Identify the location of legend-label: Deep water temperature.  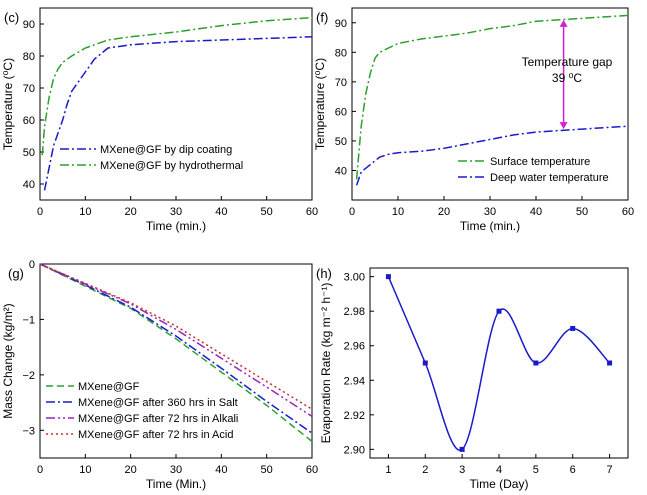
(549, 178).